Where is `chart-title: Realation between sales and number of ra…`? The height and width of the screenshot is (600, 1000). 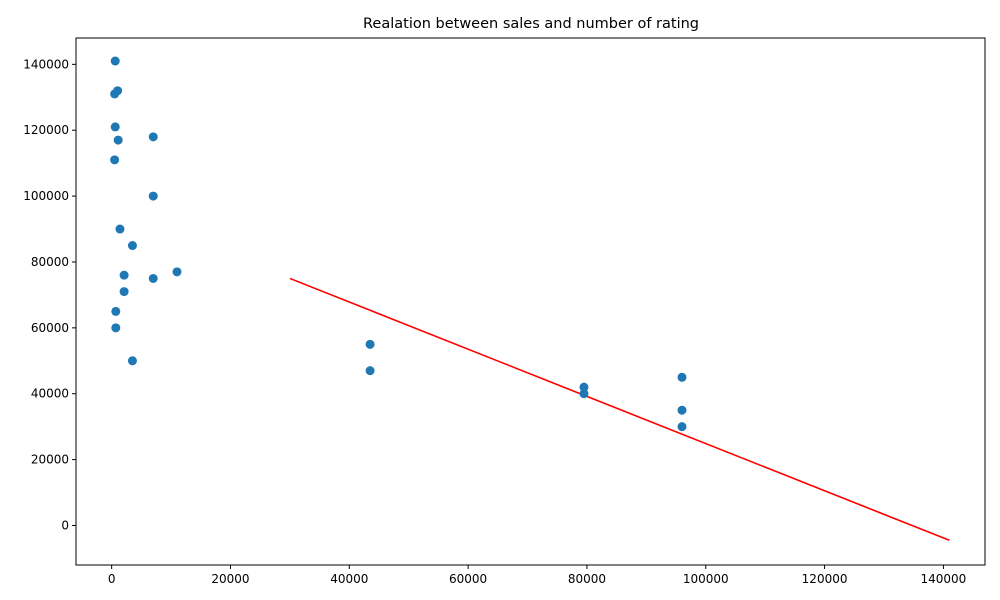
chart-title: Realation between sales and number of ra… is located at coordinates (531, 24).